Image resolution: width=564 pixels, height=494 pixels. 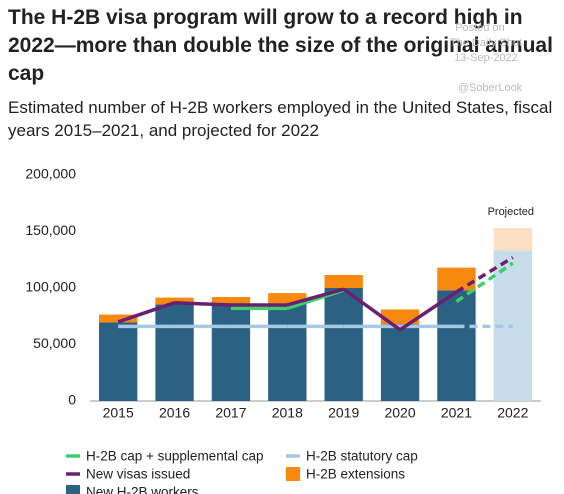 I want to click on x-tick-label: 2018, so click(x=287, y=413).